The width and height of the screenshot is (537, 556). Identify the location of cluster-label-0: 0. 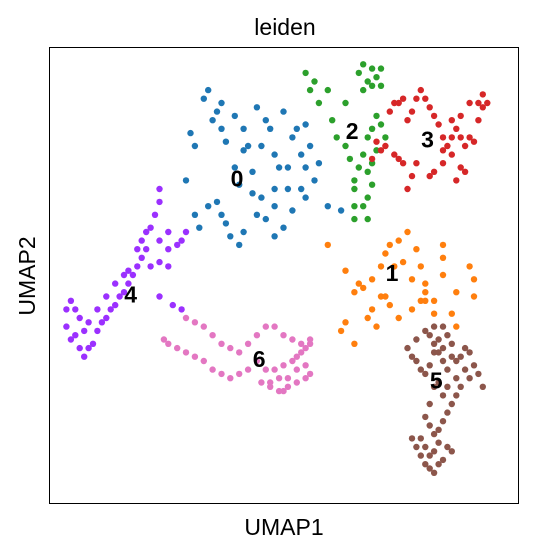
(237, 178).